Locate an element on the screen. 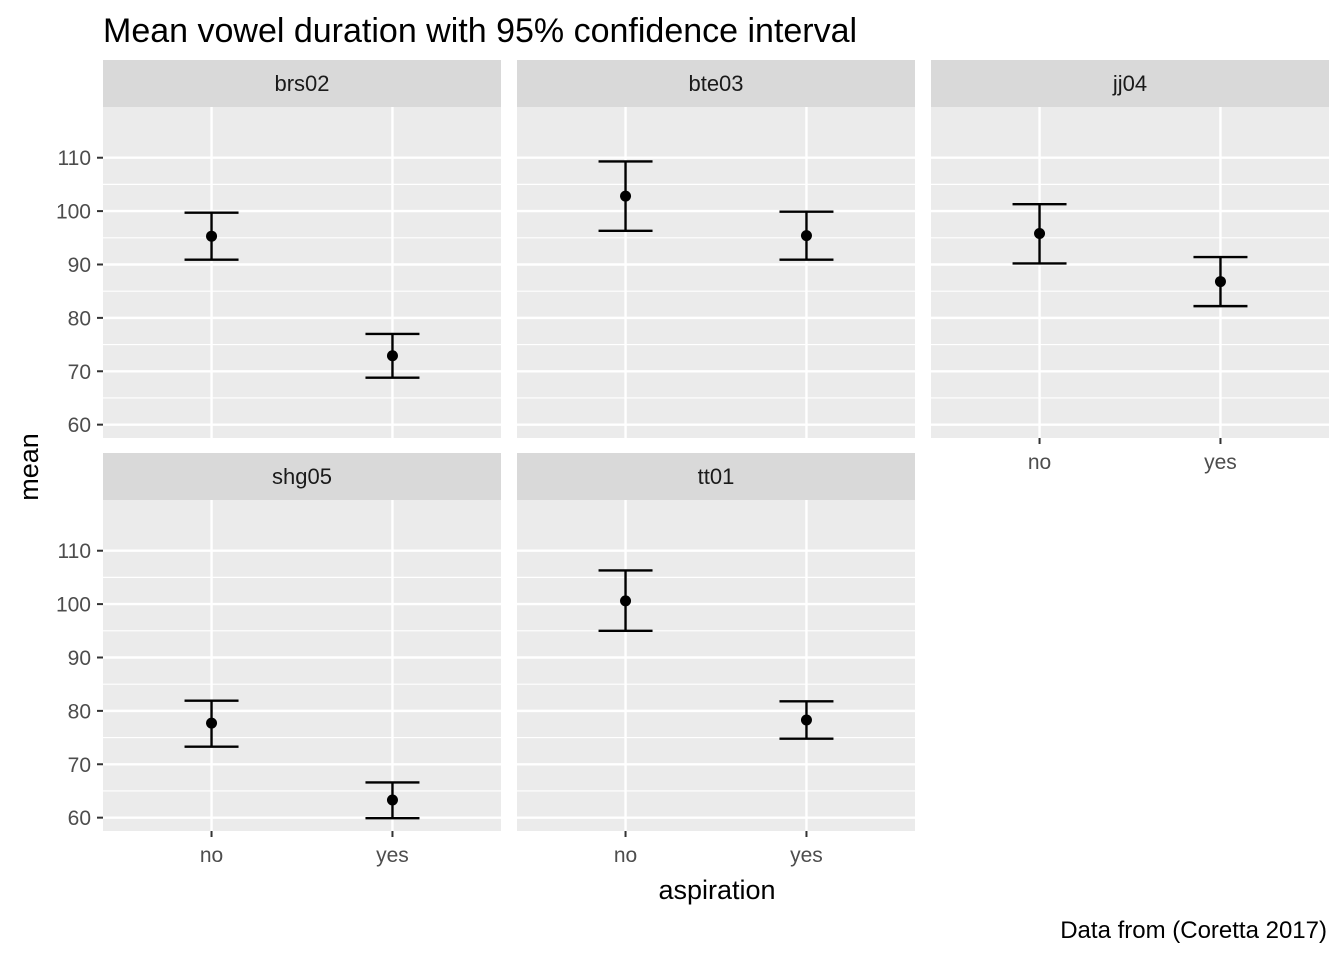 This screenshot has height=960, width=1344. x-axis-title: aspiration is located at coordinates (716, 890).